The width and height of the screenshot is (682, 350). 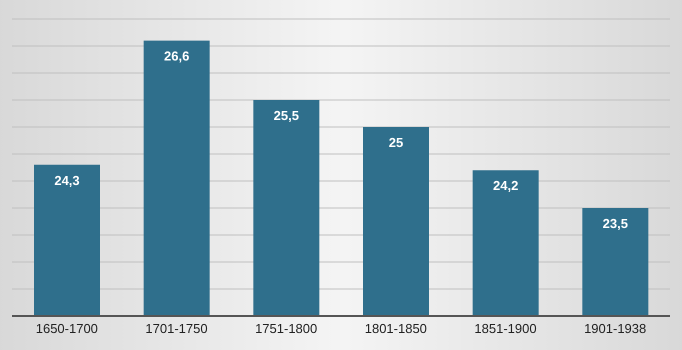 I want to click on data-label: 26,6, so click(x=177, y=56).